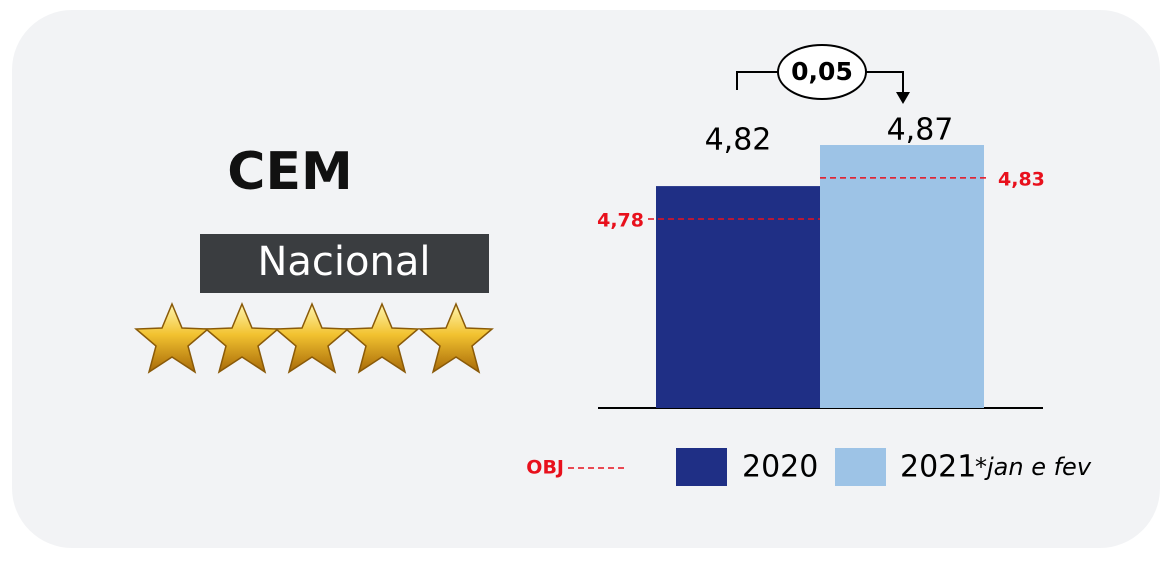  I want to click on subtitle-box, so click(344, 263).